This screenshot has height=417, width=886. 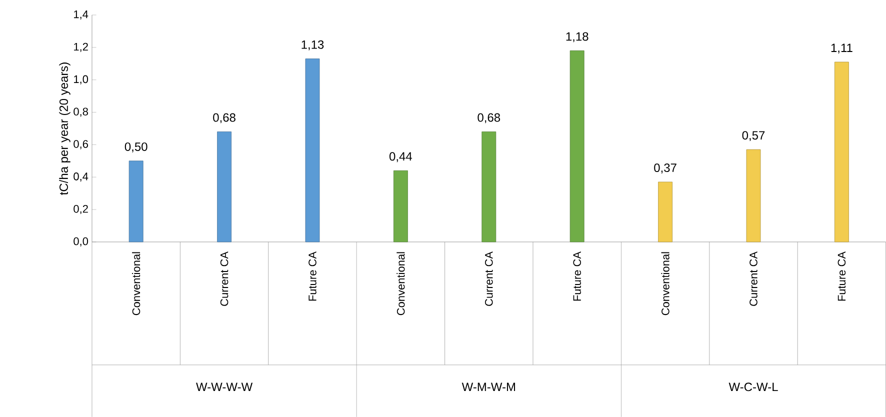 I want to click on y-tick-label: 0,2, so click(x=81, y=209).